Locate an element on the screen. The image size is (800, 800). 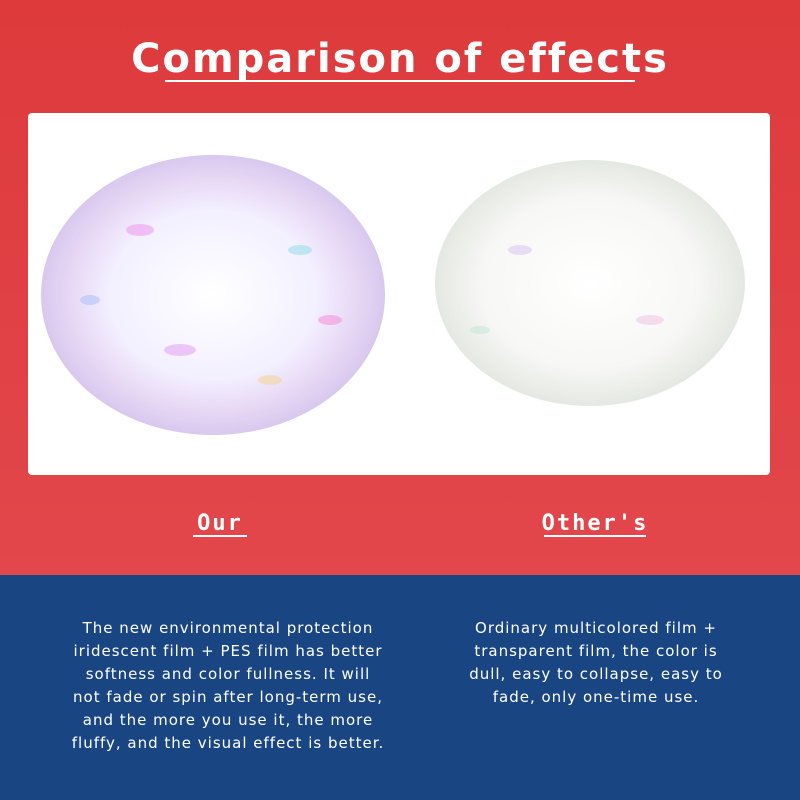
pompom-others is located at coordinates (590, 283).